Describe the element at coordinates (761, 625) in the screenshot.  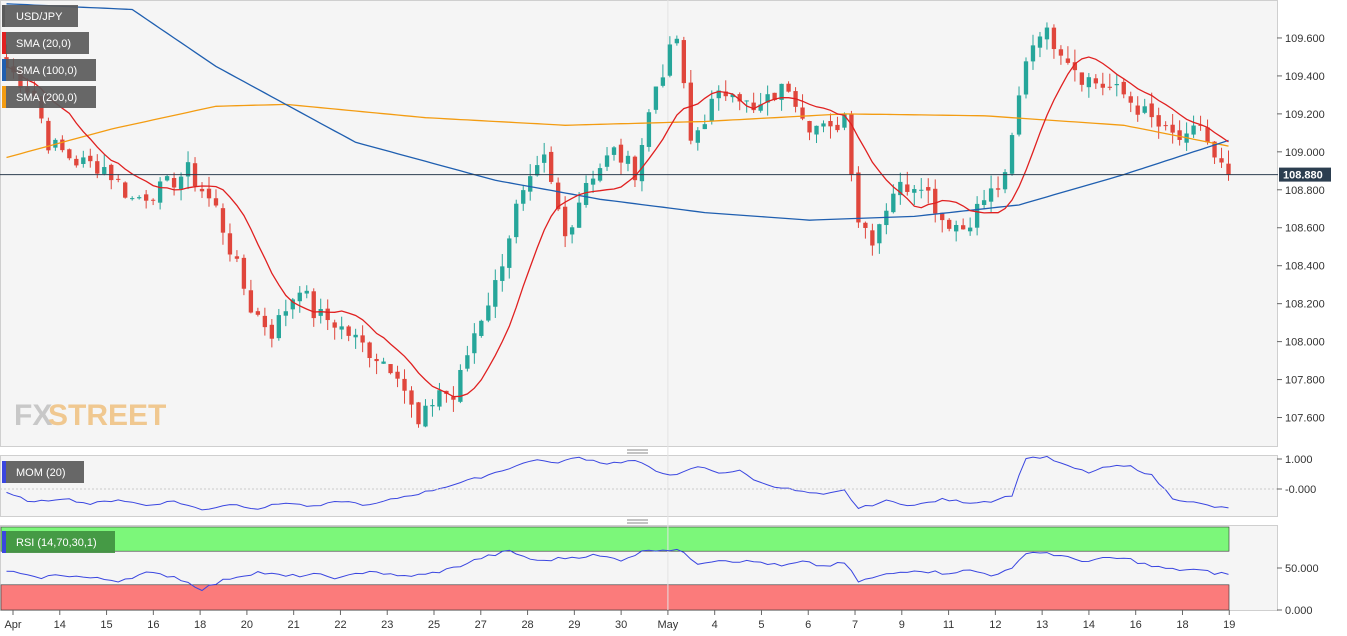
I see `x-tick-label: 5` at that location.